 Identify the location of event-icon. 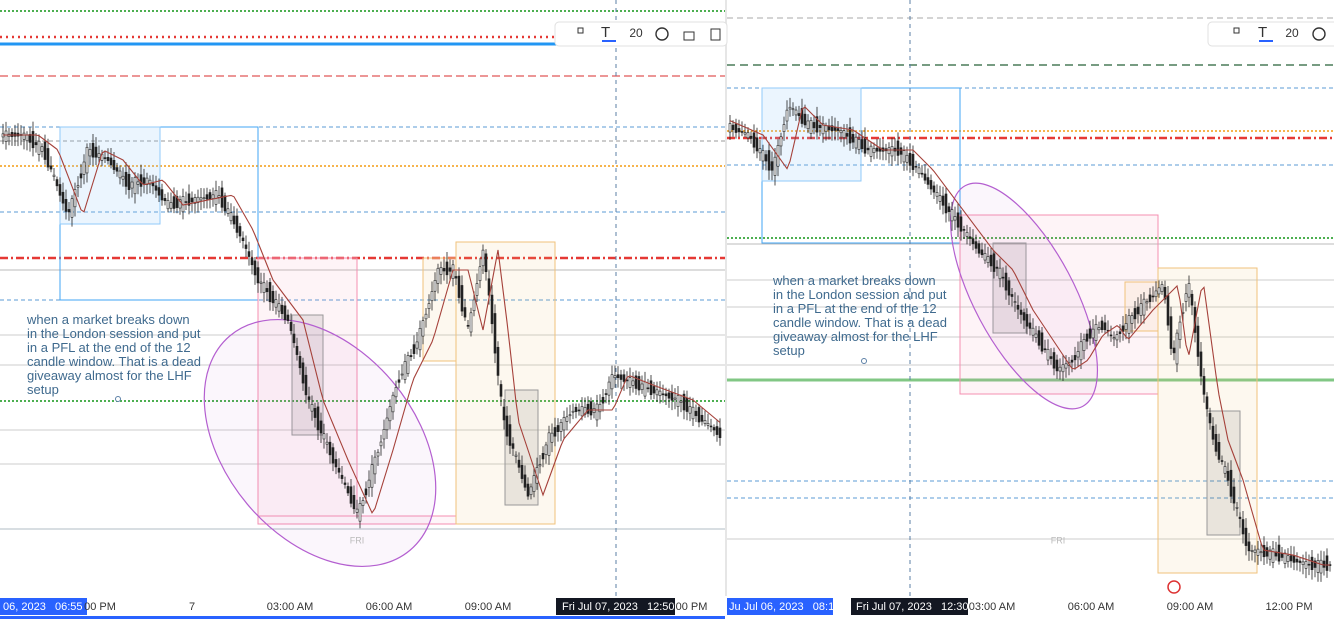
(1174, 587).